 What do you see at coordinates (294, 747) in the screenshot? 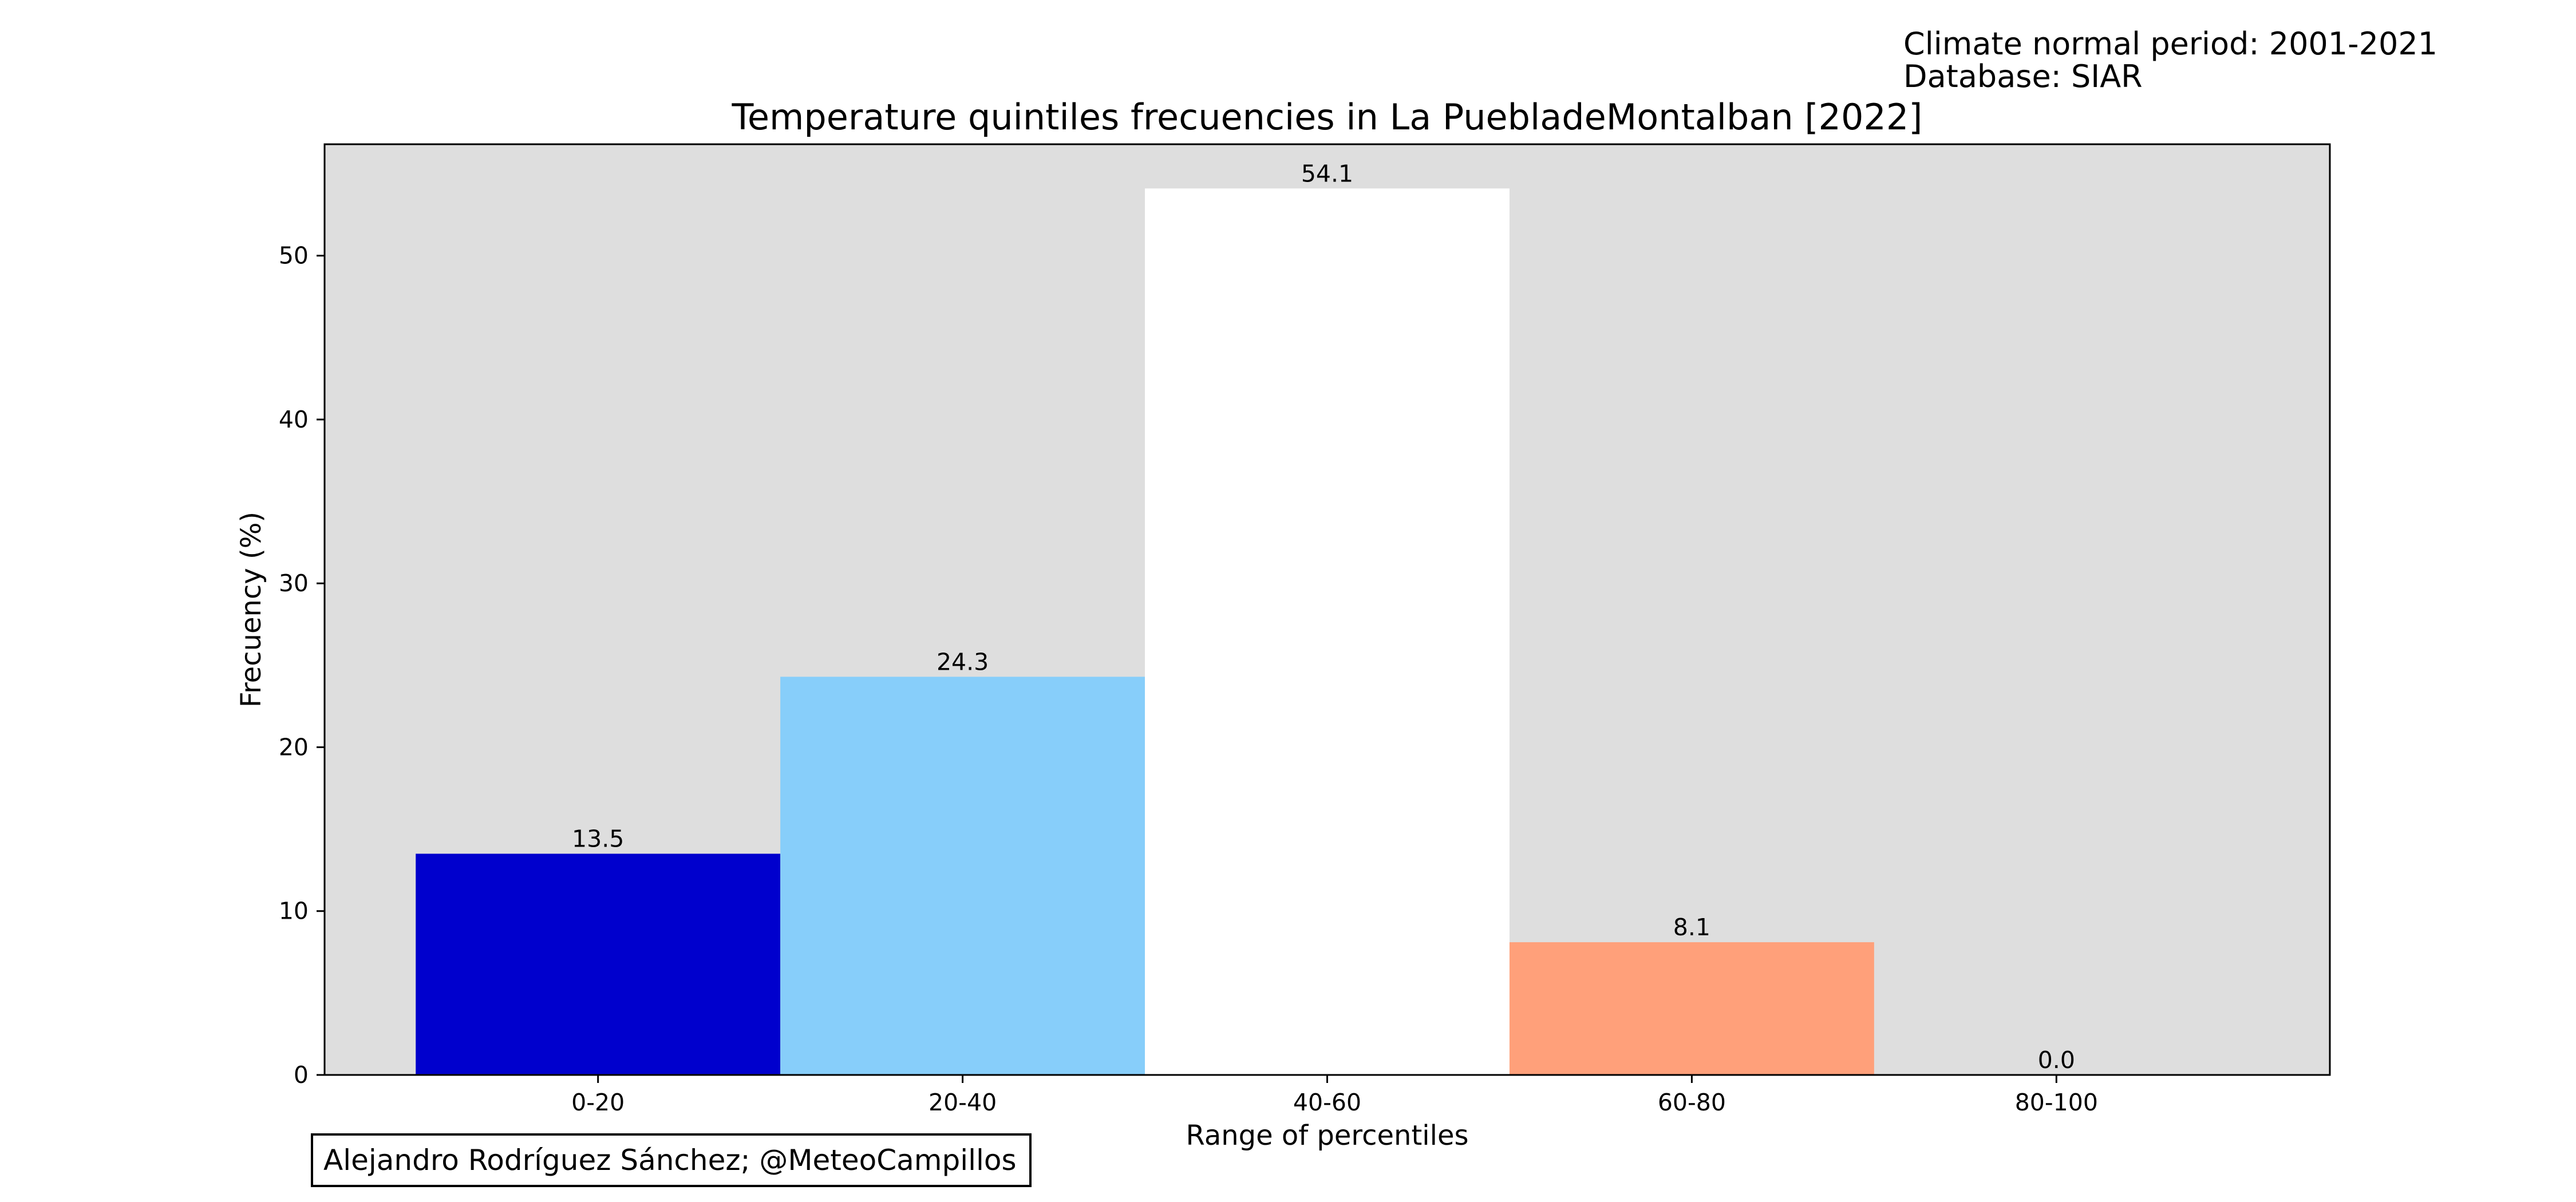
I see `y-tick-label: 20` at bounding box center [294, 747].